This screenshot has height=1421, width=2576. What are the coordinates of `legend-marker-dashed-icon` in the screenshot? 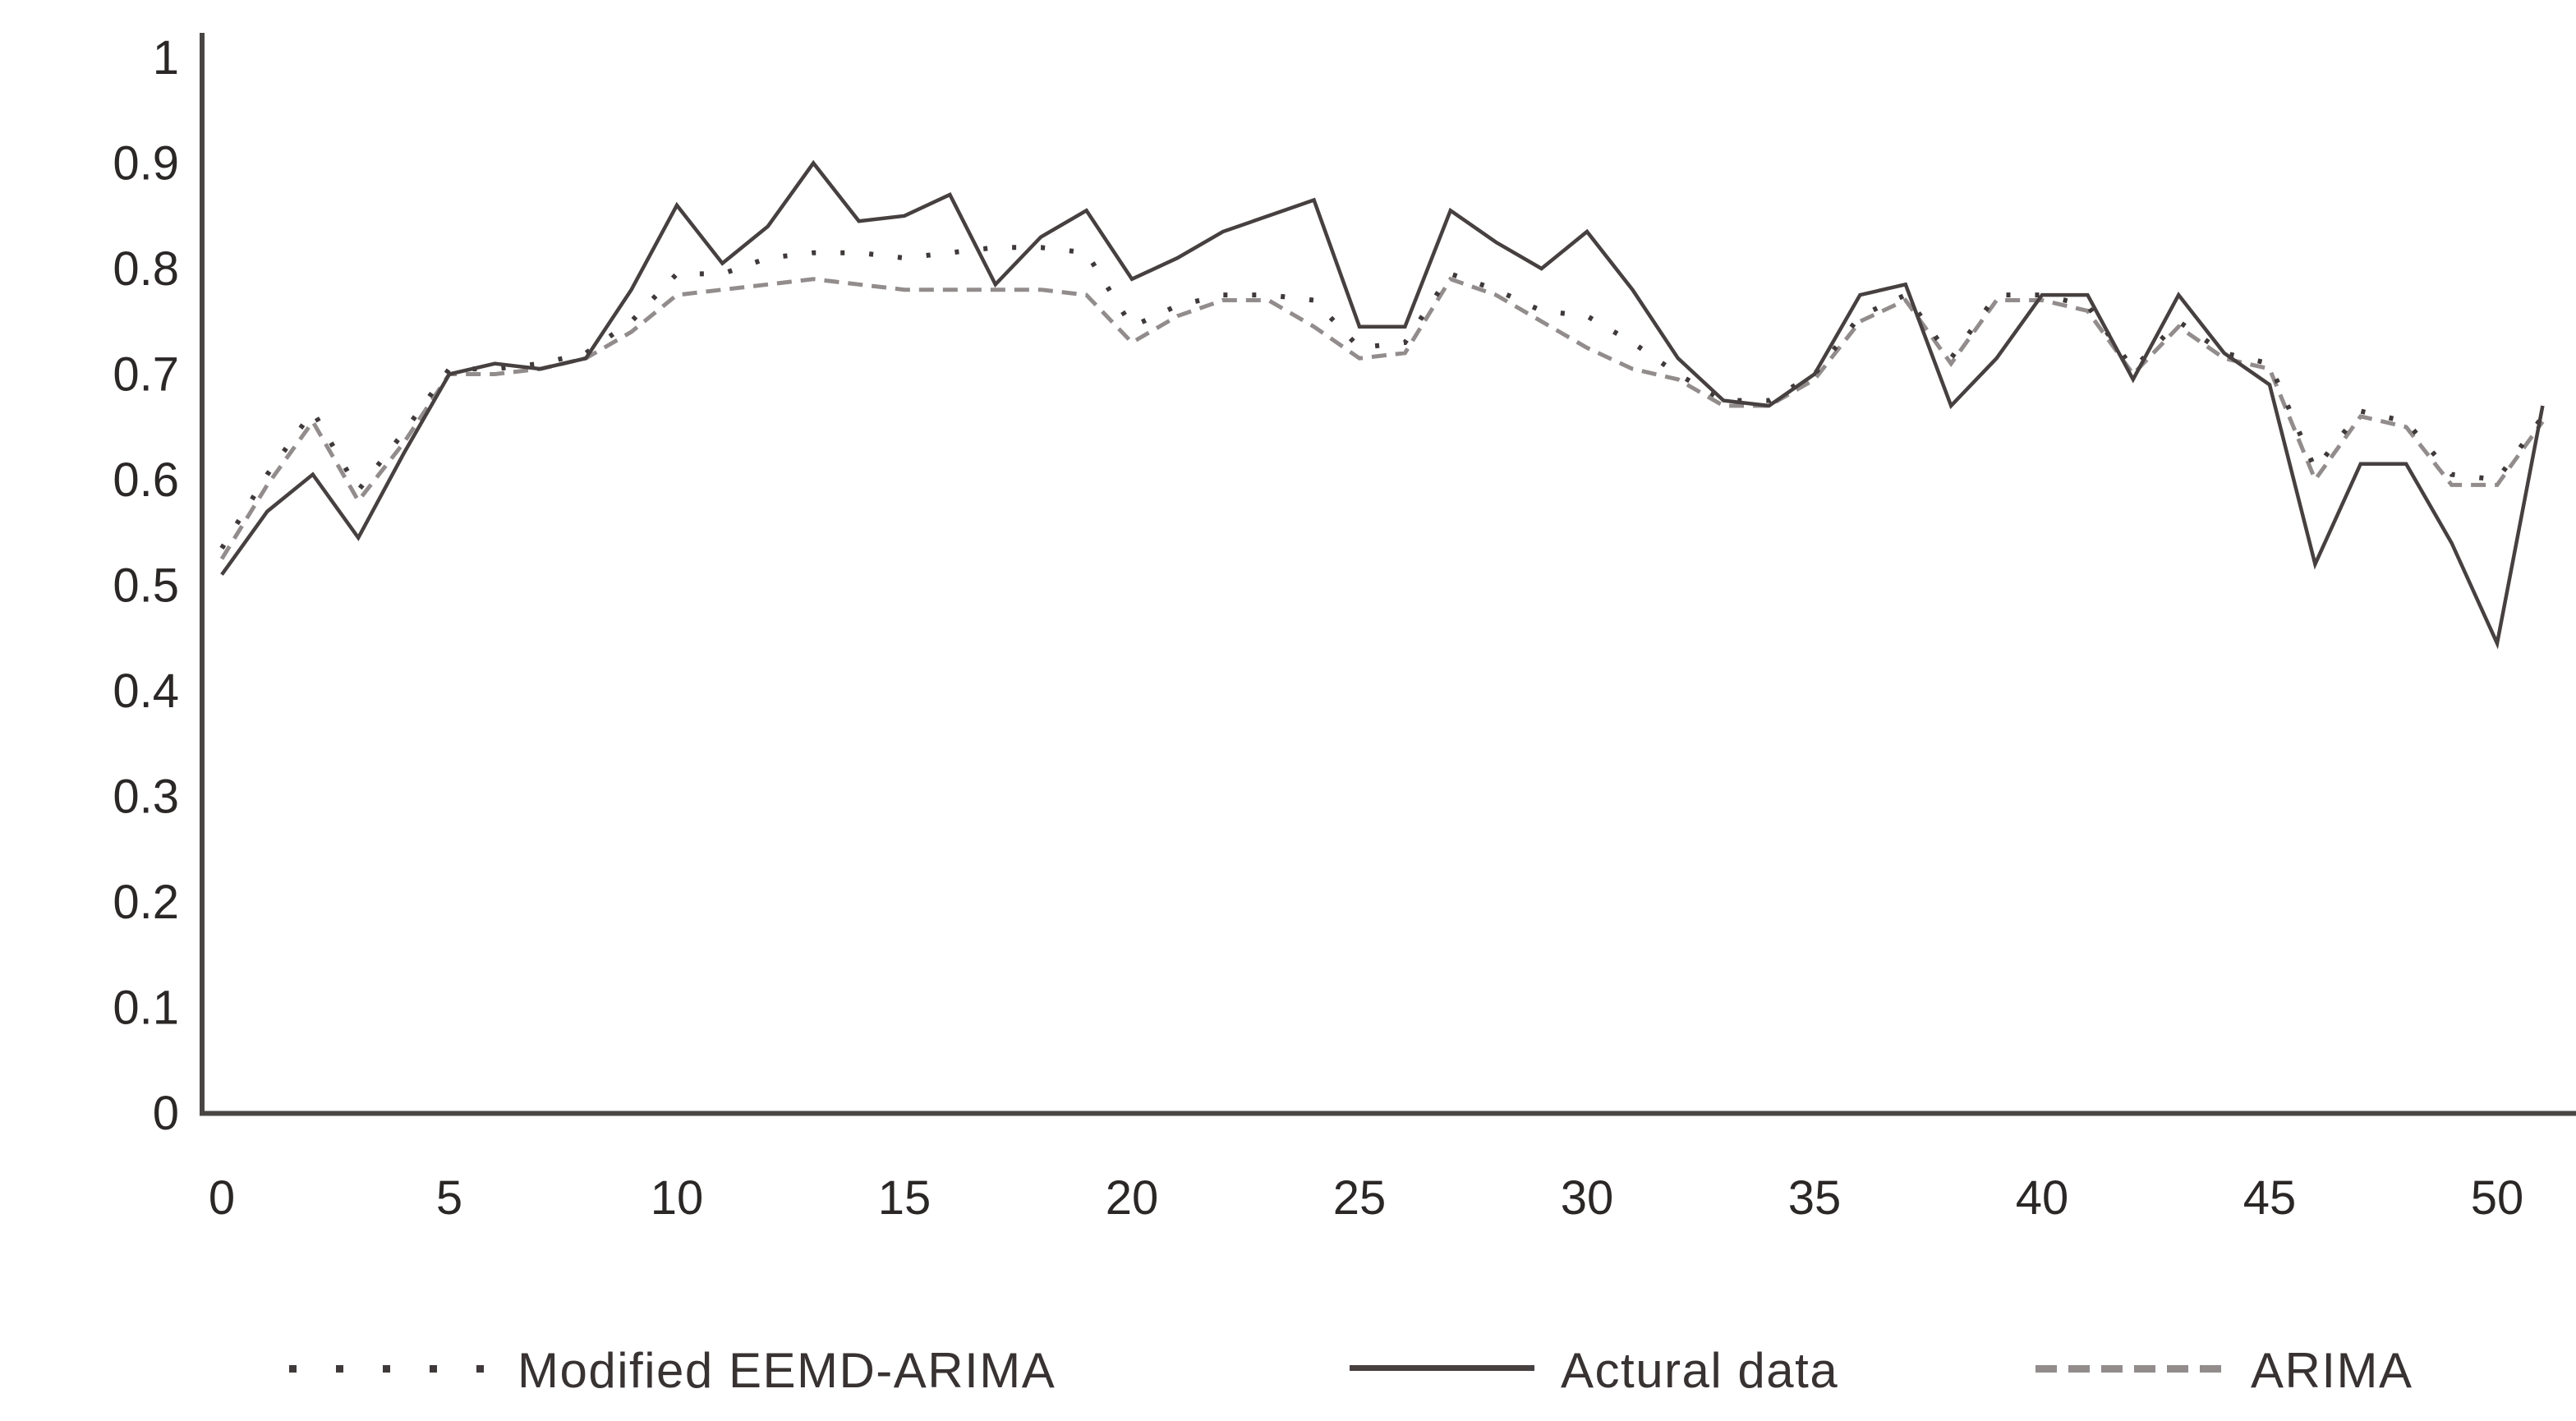 It's located at (2131, 1369).